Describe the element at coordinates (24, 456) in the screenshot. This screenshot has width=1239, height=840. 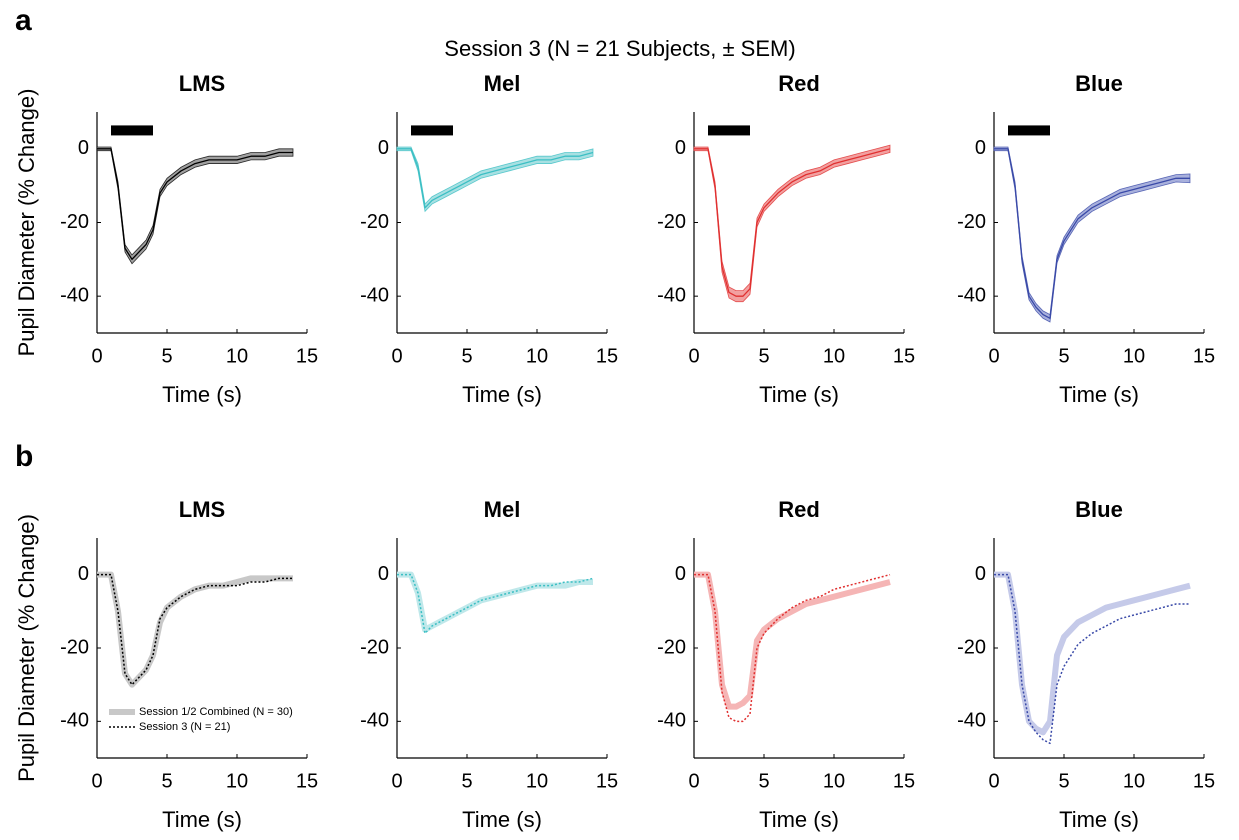
I see `panel-label: b` at that location.